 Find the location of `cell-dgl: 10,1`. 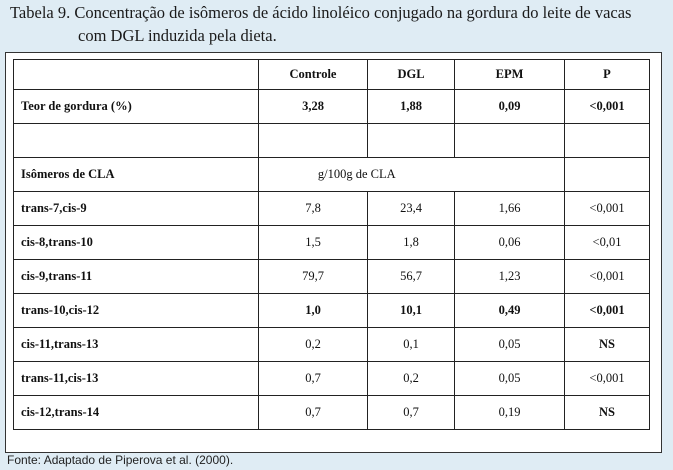

cell-dgl: 10,1 is located at coordinates (411, 310).